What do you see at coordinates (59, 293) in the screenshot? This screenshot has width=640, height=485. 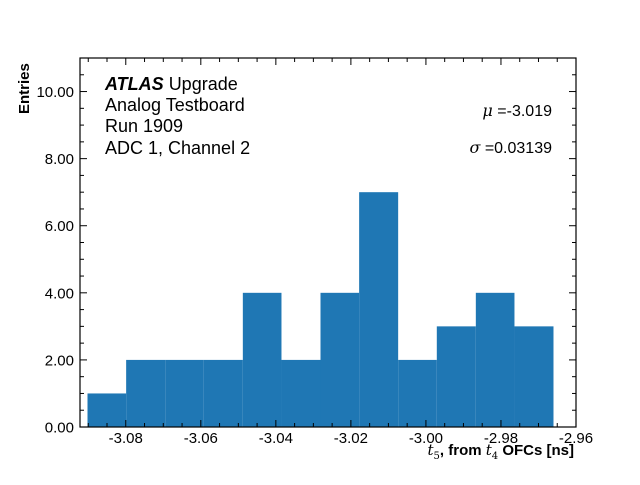 I see `y-tick-label: 4.00` at bounding box center [59, 293].